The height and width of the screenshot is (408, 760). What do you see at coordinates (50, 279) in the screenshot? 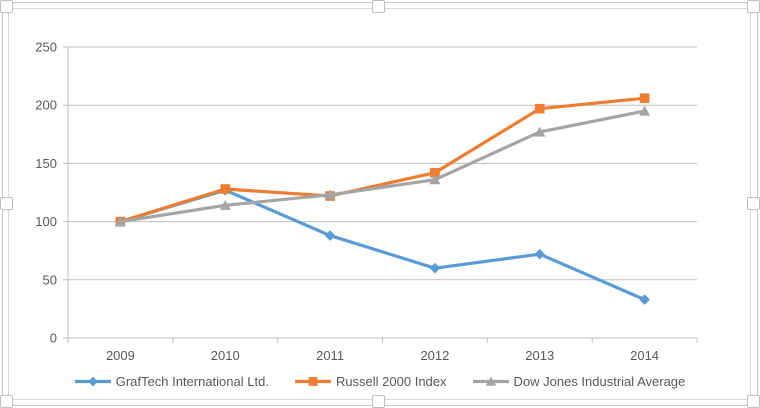
I see `y-axis-label: 50` at bounding box center [50, 279].